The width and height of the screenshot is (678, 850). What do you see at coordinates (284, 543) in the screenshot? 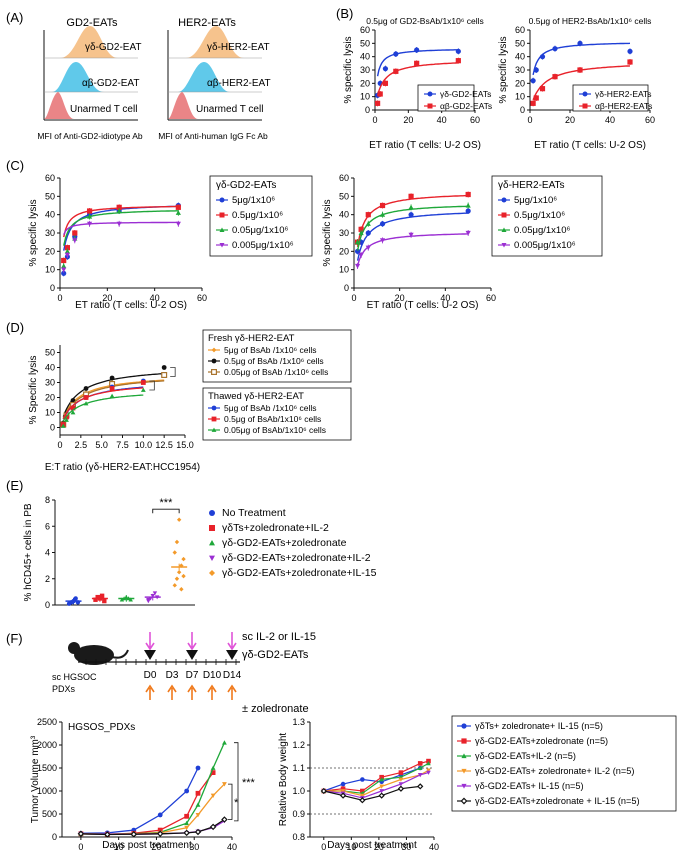
I see `legend-label: γδ-GD2-EATs+zoledronate` at bounding box center [284, 543].